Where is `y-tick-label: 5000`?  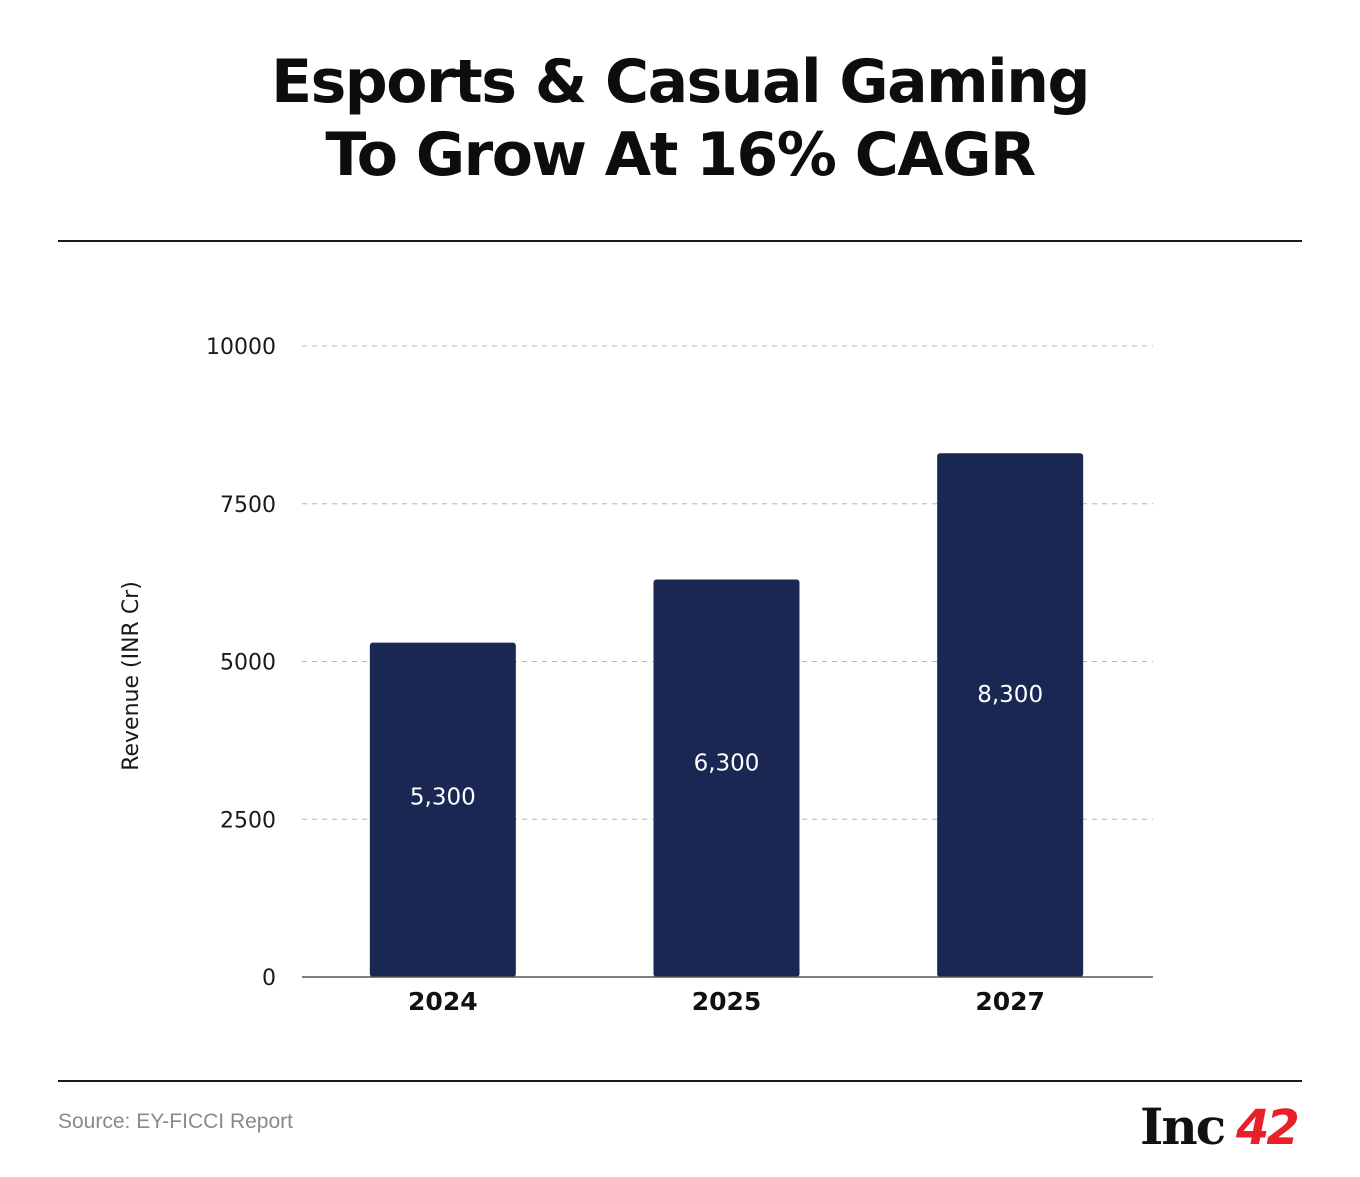 y-tick-label: 5000 is located at coordinates (248, 663).